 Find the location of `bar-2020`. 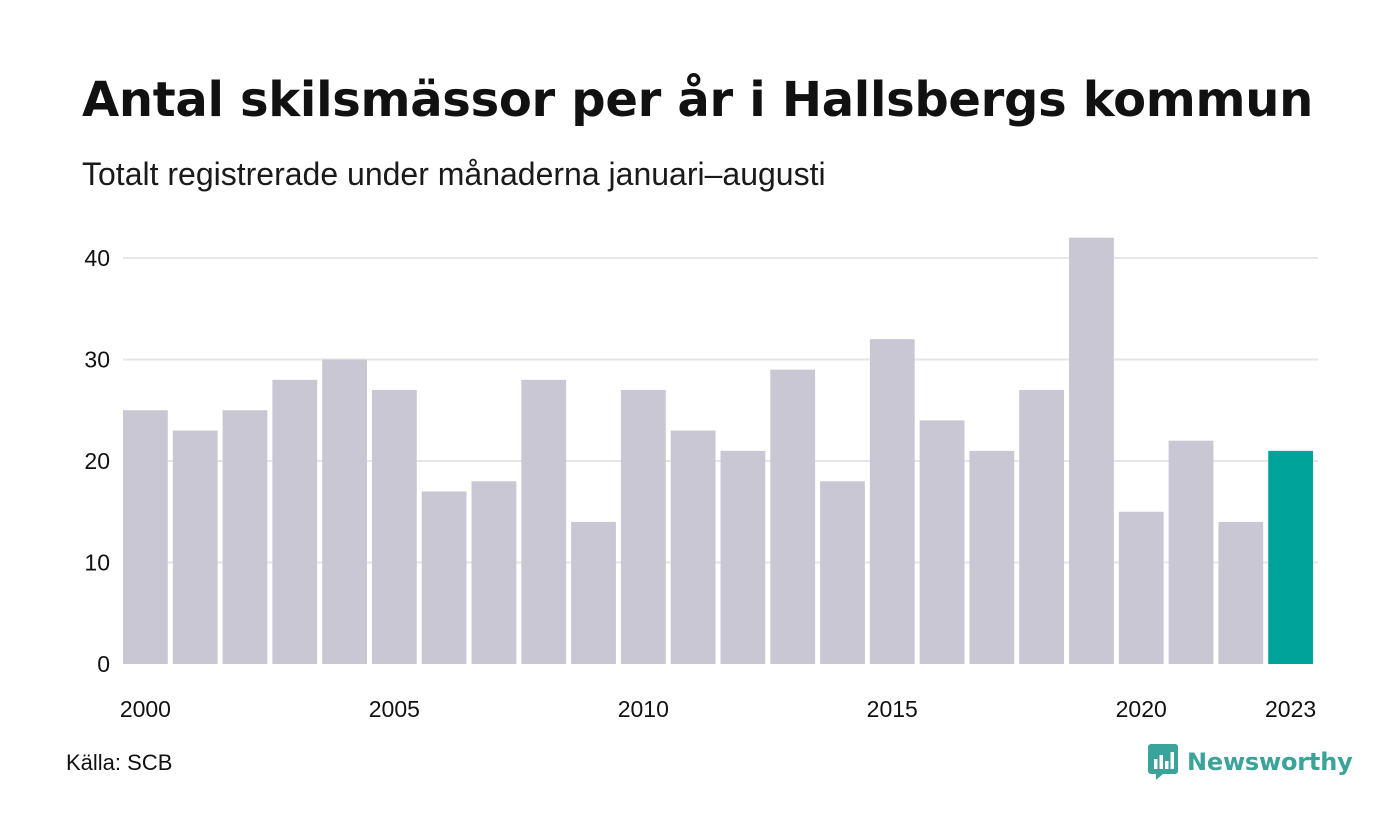

bar-2020 is located at coordinates (1141, 587).